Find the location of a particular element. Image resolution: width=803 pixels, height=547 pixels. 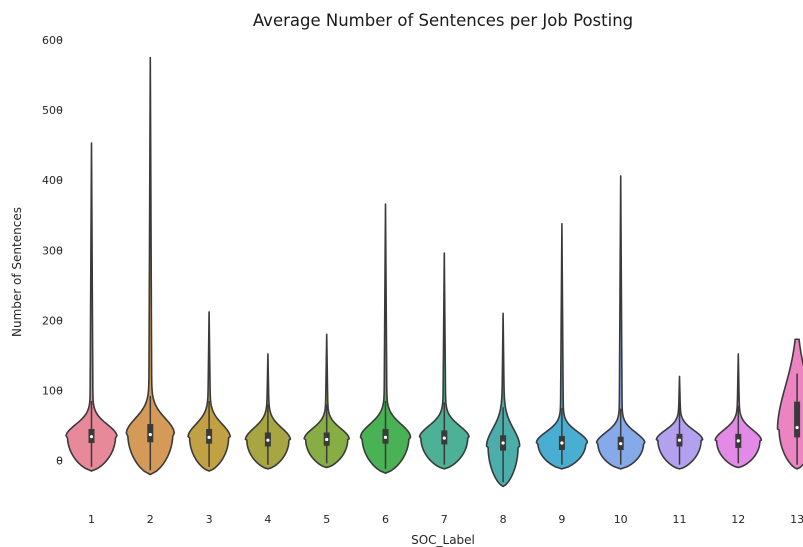

x-axis-label: SOC_Label is located at coordinates (443, 540).